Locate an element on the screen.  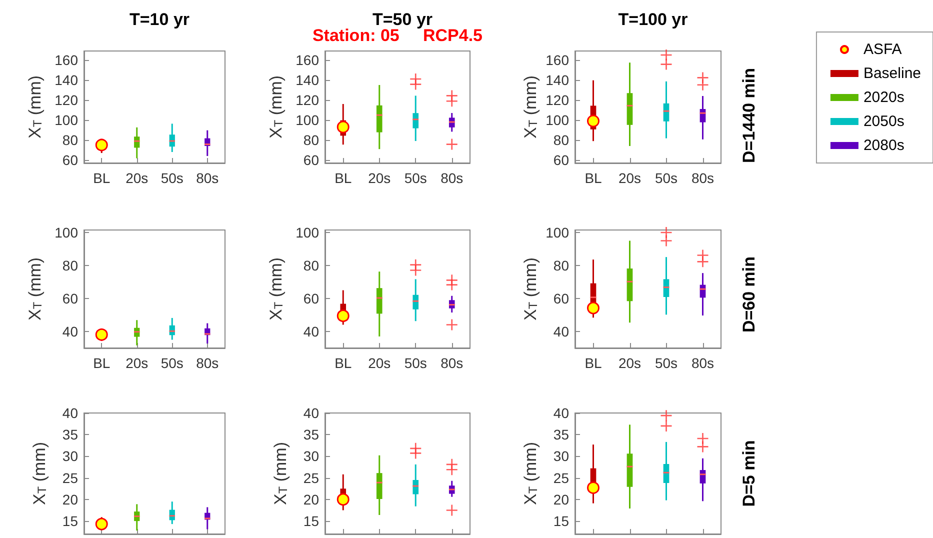
chart-title: T=100 yr is located at coordinates (653, 19).